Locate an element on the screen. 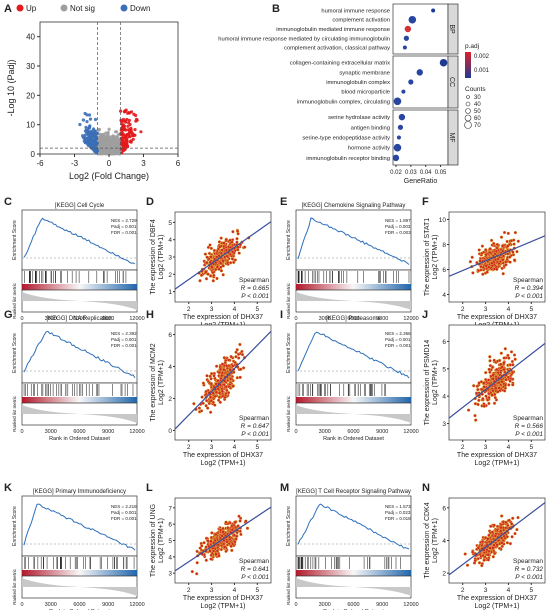 The height and width of the screenshot is (610, 550). x-tick-label: 0.02 is located at coordinates (396, 173).